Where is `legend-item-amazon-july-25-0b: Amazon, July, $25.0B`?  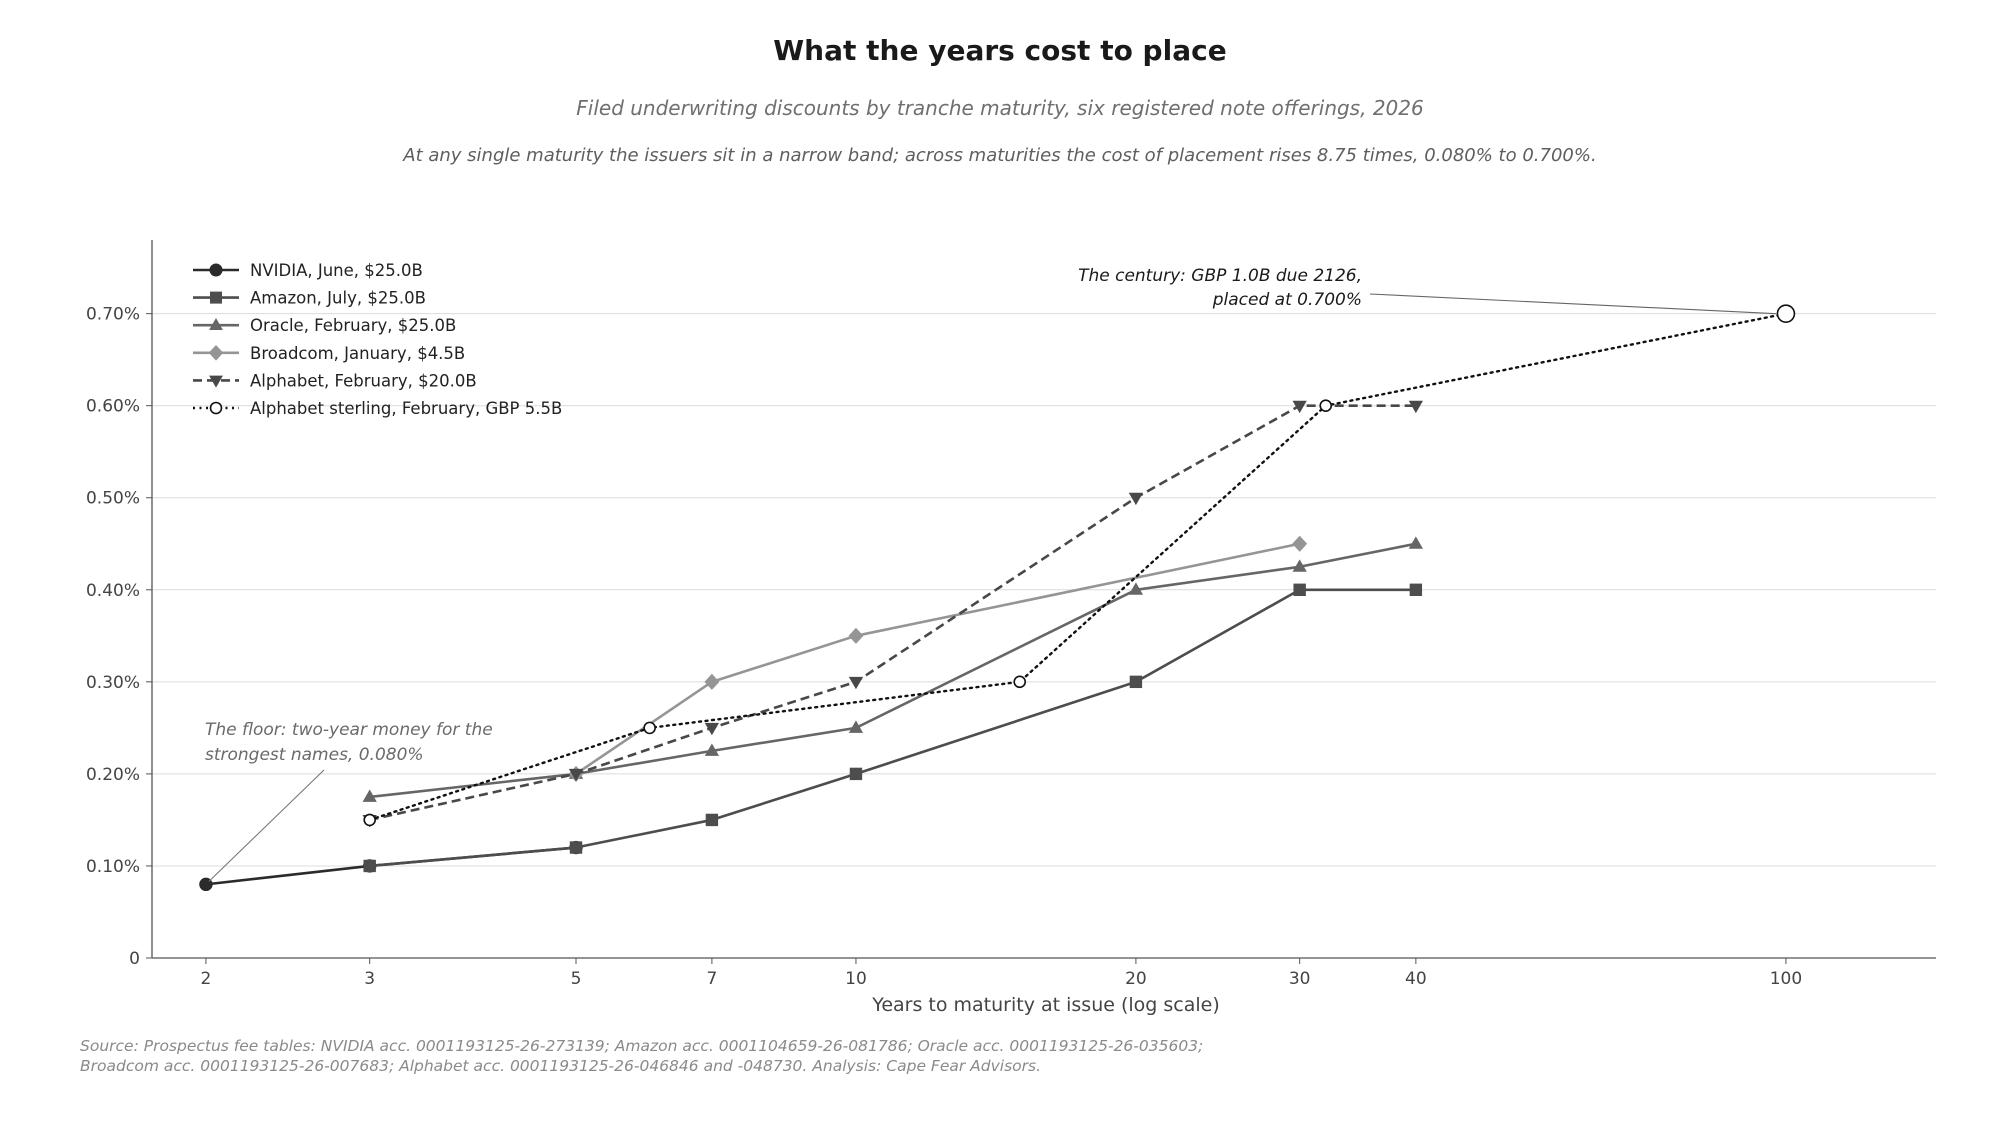 legend-item-amazon-july-25-0b: Amazon, July, $25.0B is located at coordinates (309, 298).